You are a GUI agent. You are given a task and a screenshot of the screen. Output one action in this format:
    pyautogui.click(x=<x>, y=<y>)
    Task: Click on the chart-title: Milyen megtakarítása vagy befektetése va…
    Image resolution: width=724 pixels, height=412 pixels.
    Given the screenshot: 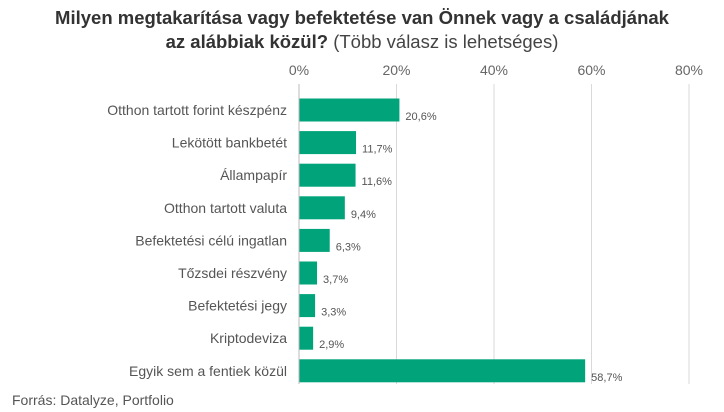 What is the action you would take?
    pyautogui.click(x=362, y=30)
    